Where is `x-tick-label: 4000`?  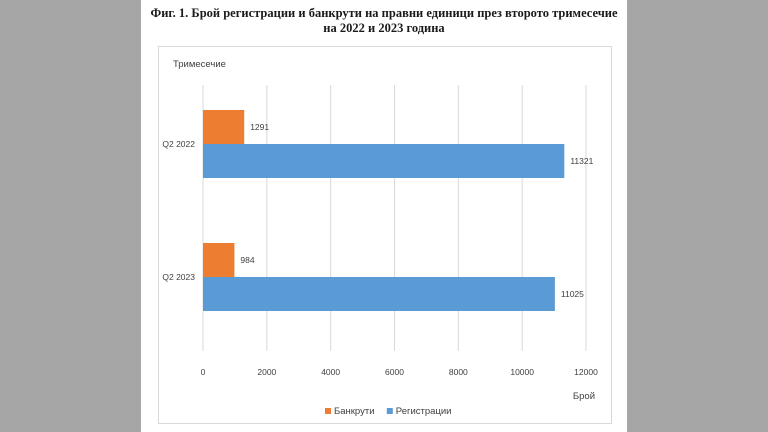 x-tick-label: 4000 is located at coordinates (330, 372).